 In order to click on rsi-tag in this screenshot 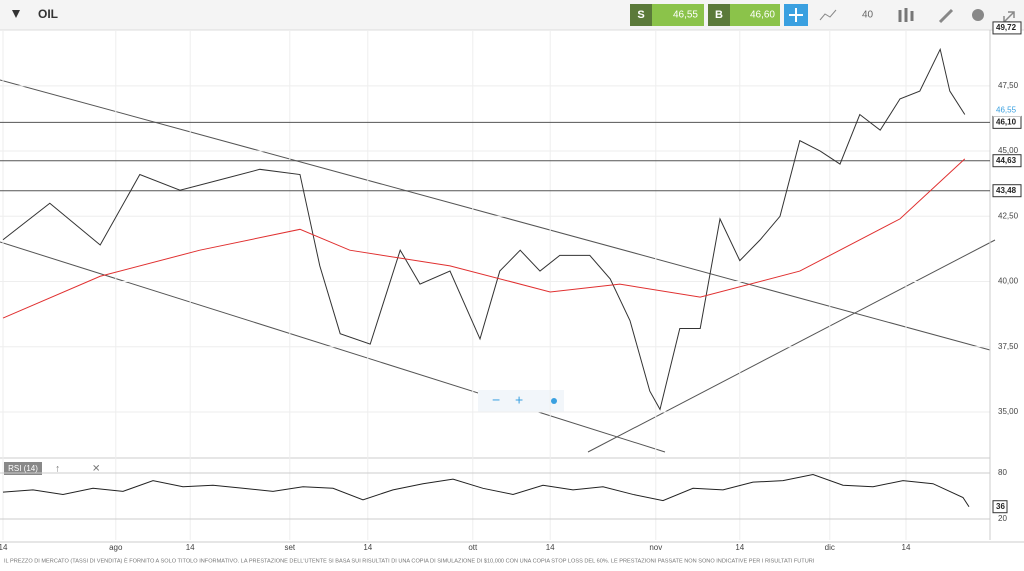, I will do `click(23, 468)`.